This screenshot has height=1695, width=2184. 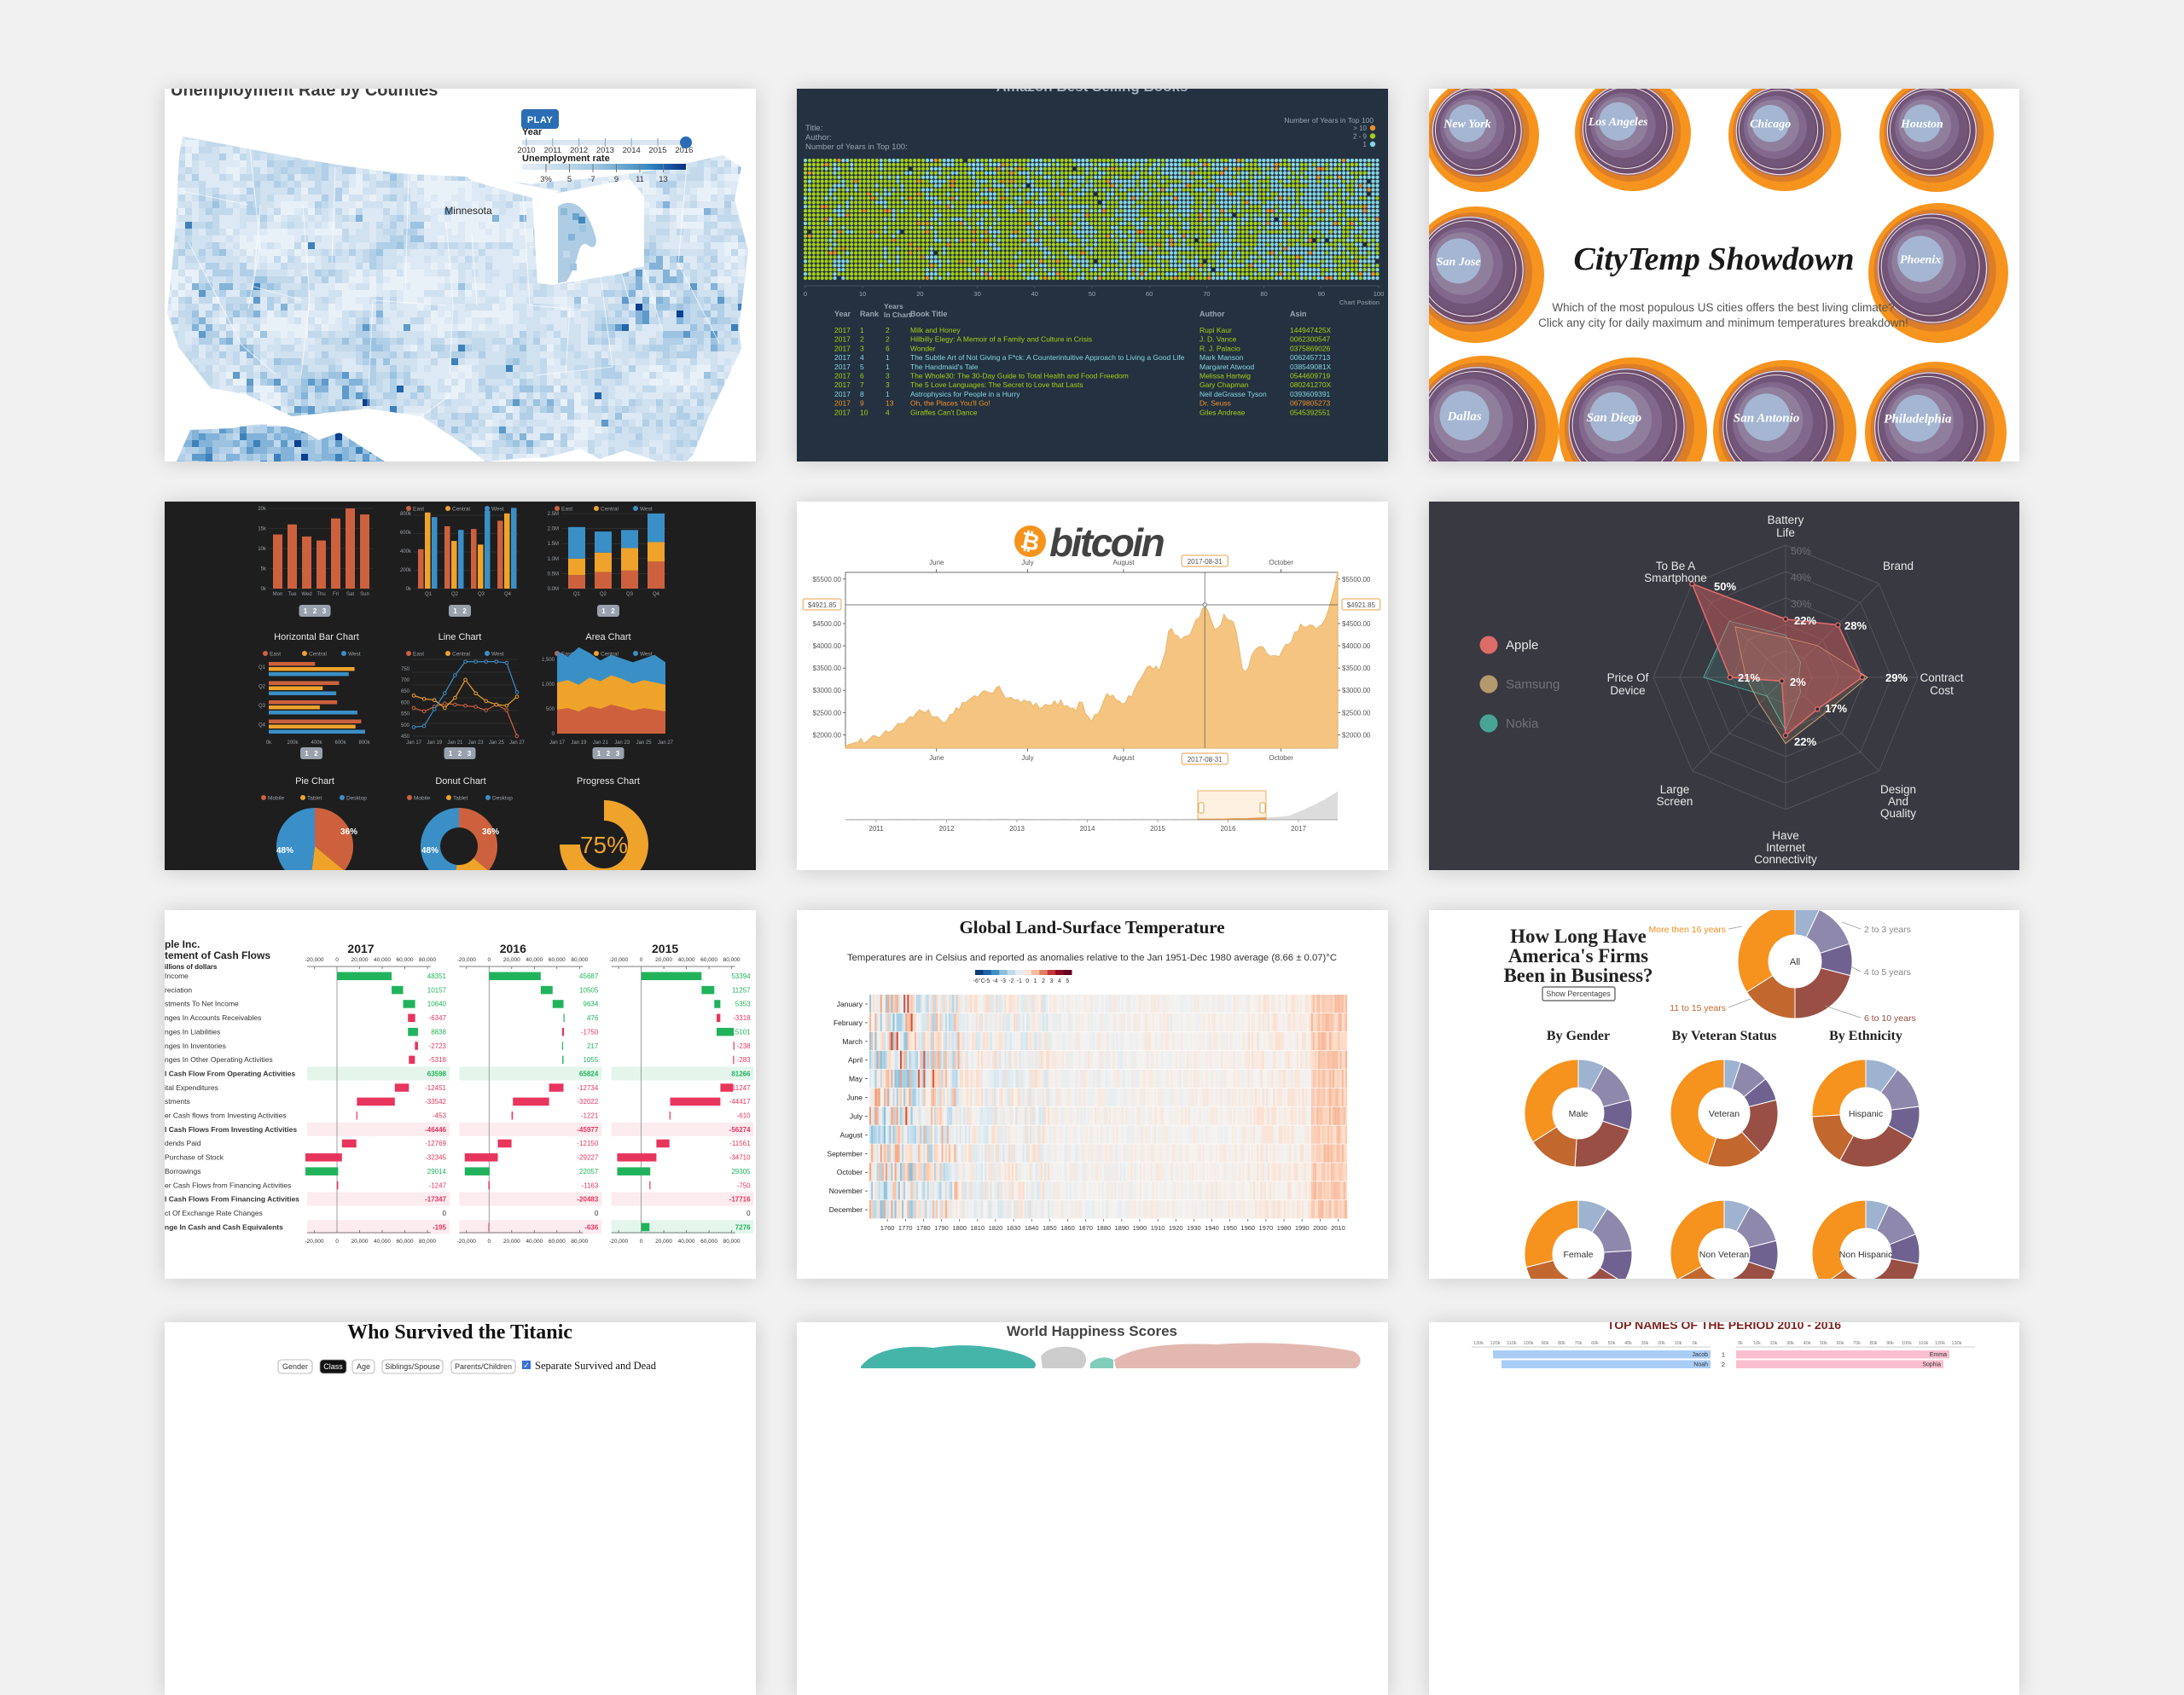 I want to click on svg-text: 11, so click(x=640, y=179).